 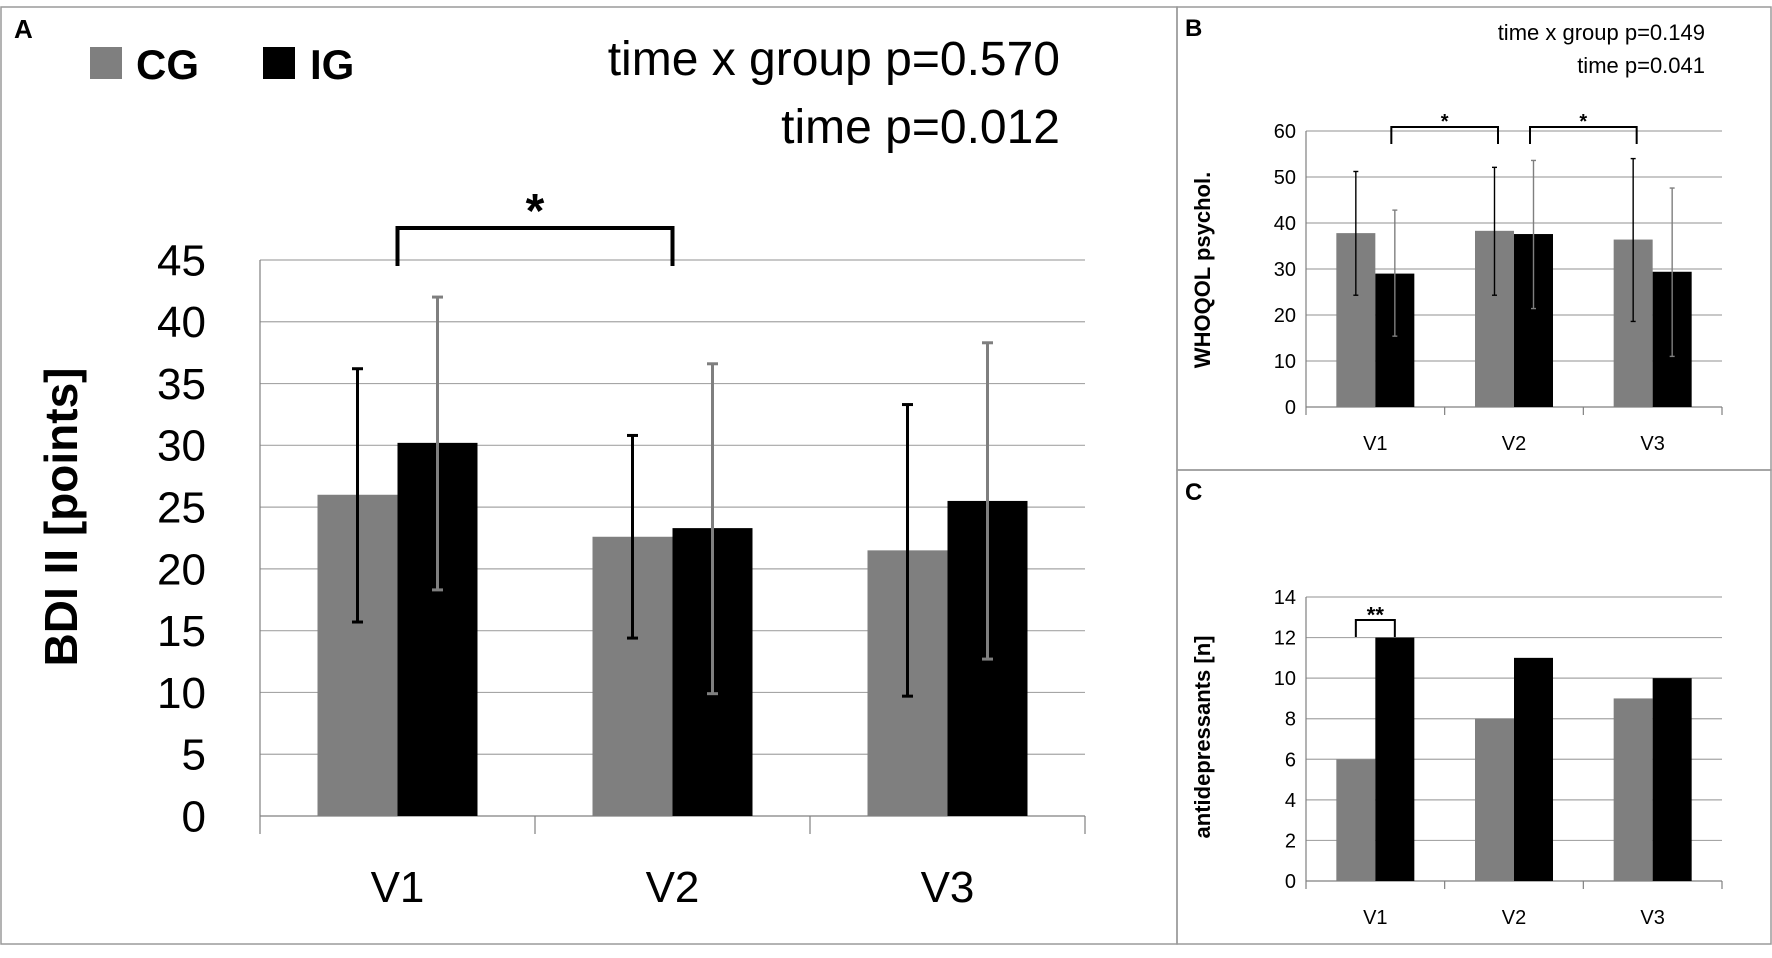 What do you see at coordinates (1193, 492) in the screenshot?
I see `panel-c-label: C` at bounding box center [1193, 492].